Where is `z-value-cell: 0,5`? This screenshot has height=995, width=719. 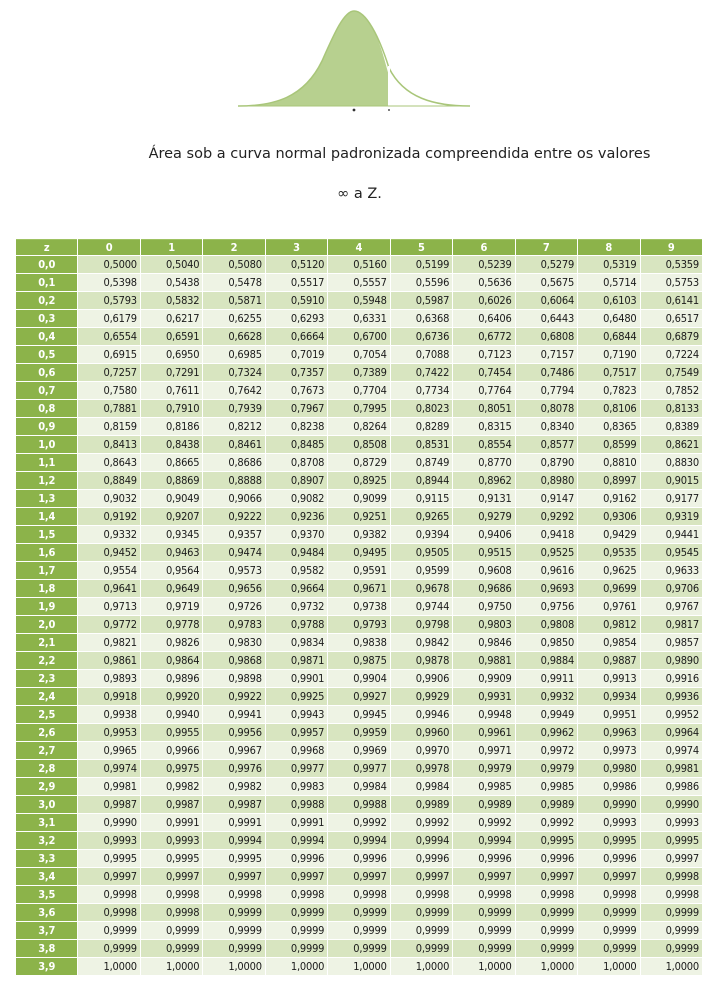 z-value-cell: 0,5 is located at coordinates (47, 354).